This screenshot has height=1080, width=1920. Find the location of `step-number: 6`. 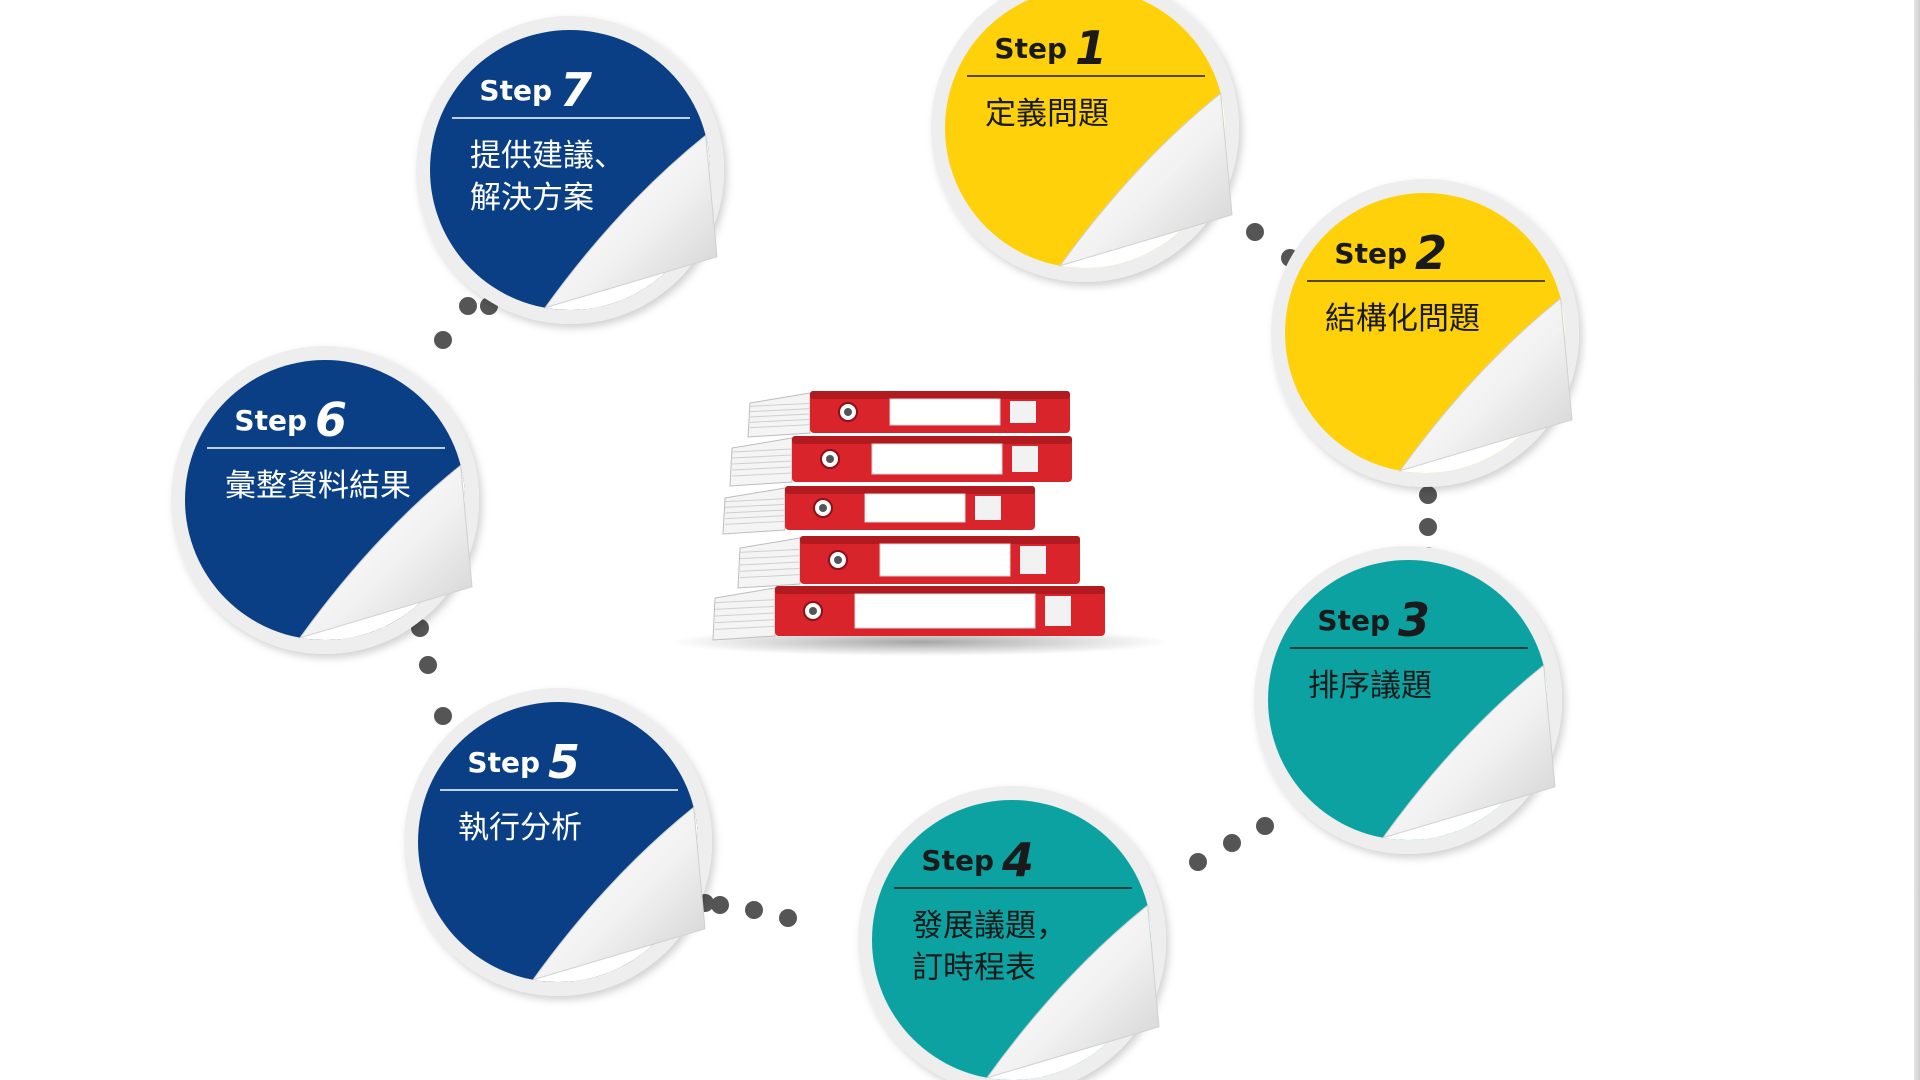

step-number: 6 is located at coordinates (331, 420).